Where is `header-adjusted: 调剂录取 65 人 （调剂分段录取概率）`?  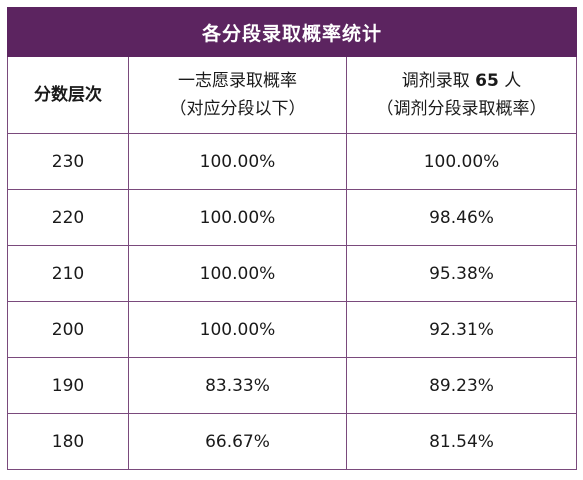
header-adjusted: 调剂录取 65 人 （调剂分段录取概率） is located at coordinates (461, 95).